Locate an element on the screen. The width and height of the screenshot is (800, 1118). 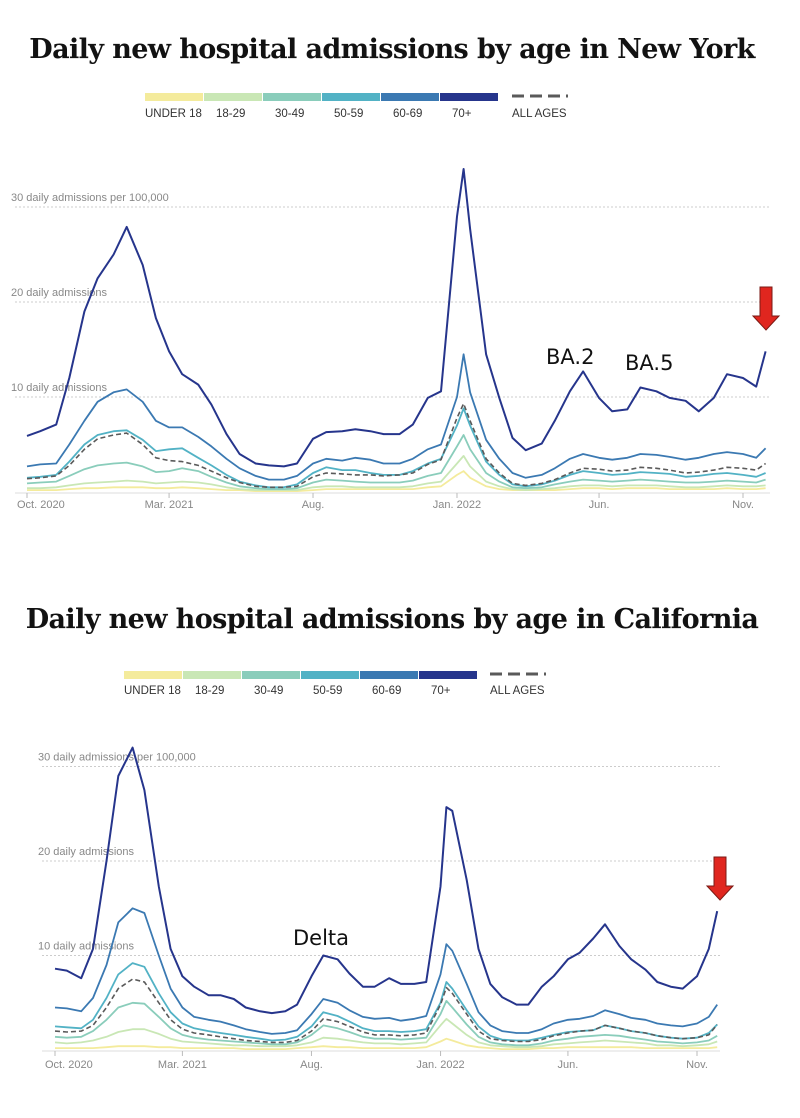
annotation-label: BA.5 is located at coordinates (649, 363).